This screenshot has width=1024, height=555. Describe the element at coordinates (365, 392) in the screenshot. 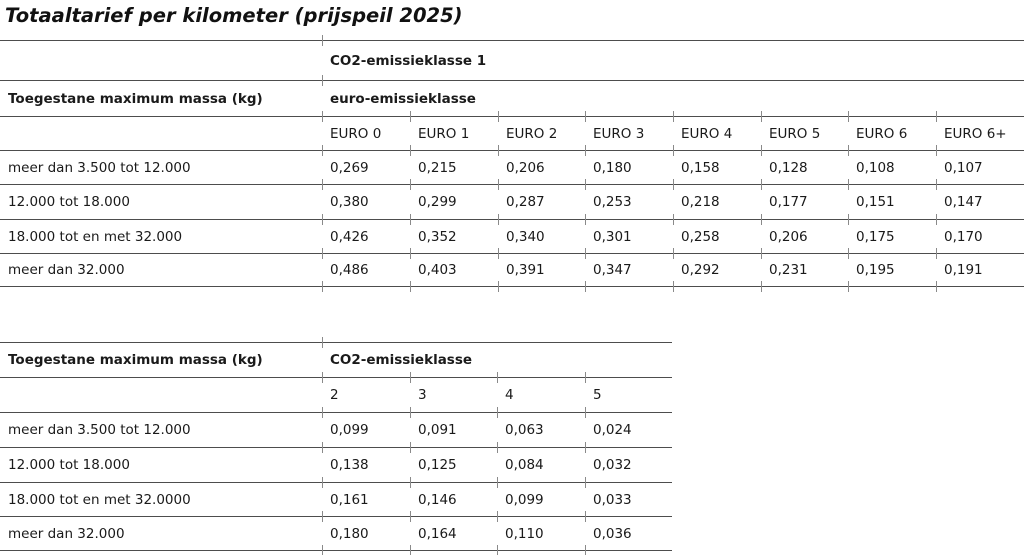

I see `column-header-class-2: 2` at that location.